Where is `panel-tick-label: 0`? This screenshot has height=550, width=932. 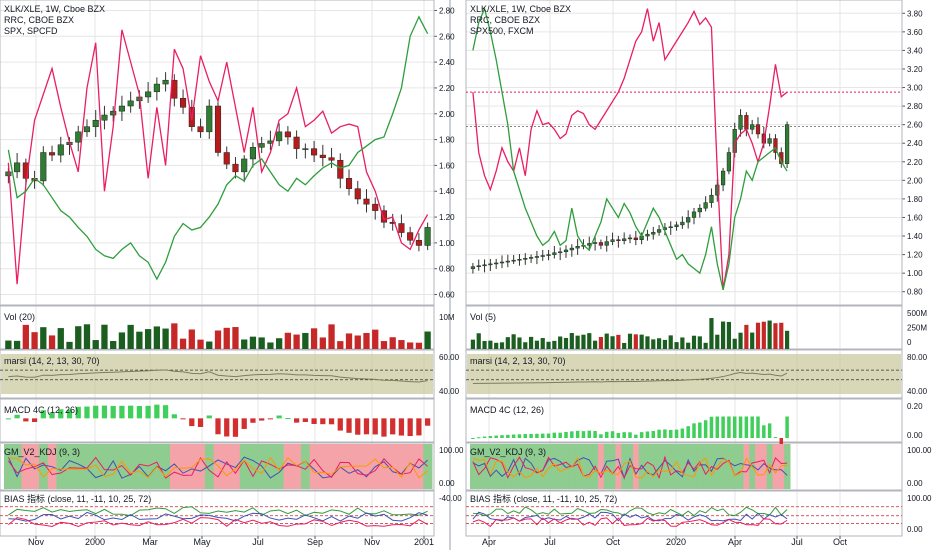
panel-tick-label: 0 is located at coordinates (909, 342).